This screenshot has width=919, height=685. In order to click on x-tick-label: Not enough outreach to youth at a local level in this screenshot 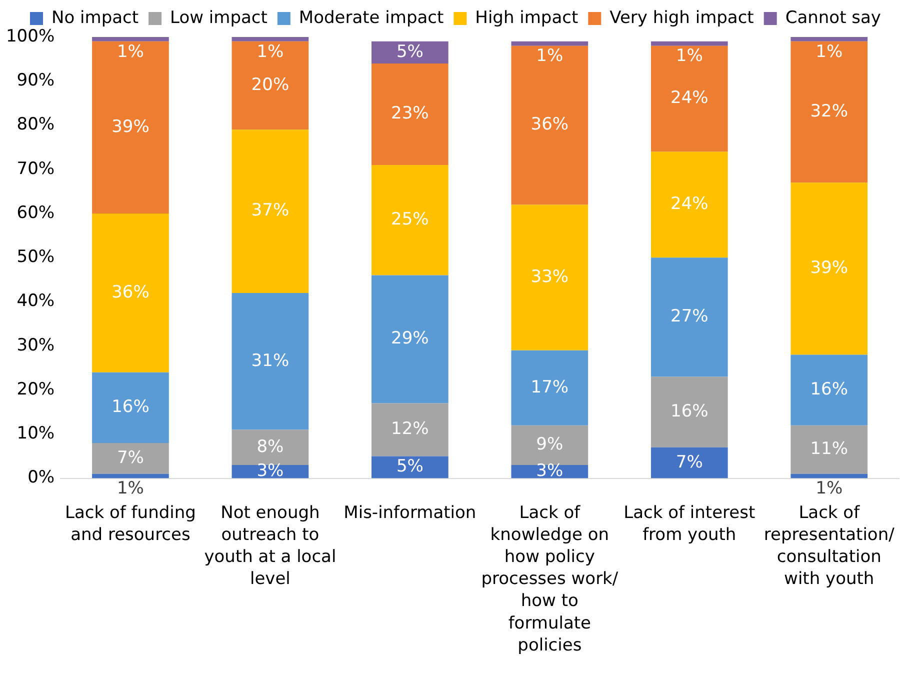, I will do `click(270, 546)`.